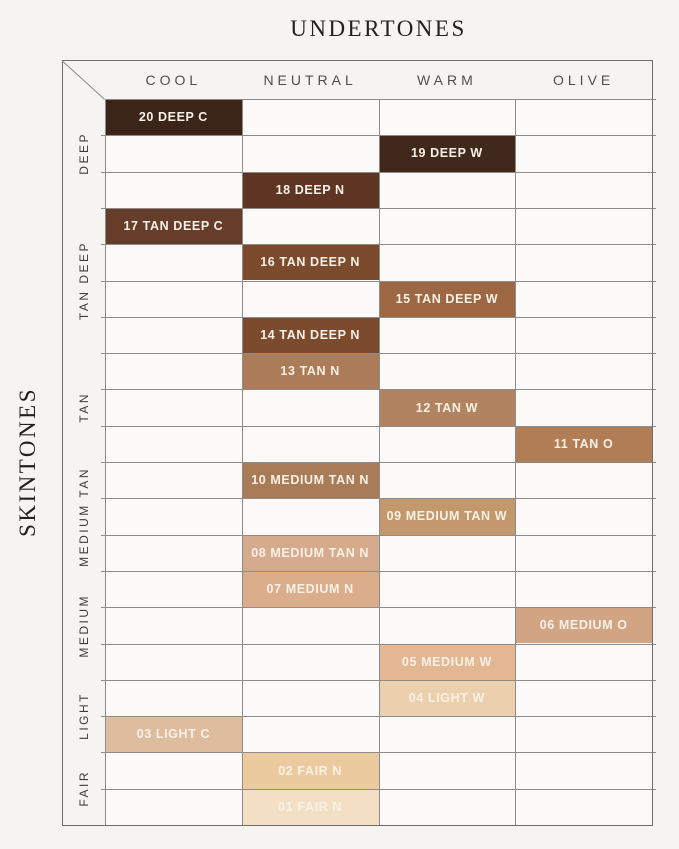 The width and height of the screenshot is (679, 849). I want to click on shade-cell-01-fair-n: 01 FAIR N, so click(310, 806).